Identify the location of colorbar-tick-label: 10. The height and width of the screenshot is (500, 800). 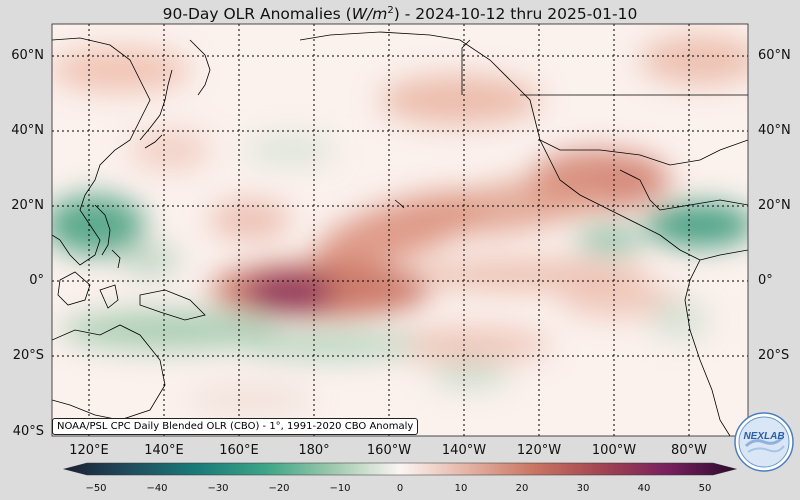
(461, 488).